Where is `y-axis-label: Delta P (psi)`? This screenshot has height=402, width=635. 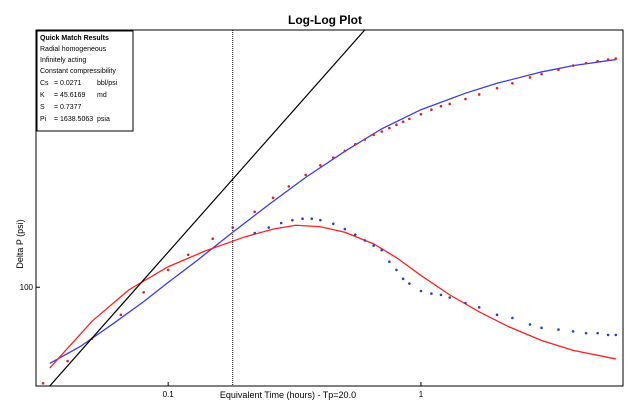 y-axis-label: Delta P (psi) is located at coordinates (20, 243).